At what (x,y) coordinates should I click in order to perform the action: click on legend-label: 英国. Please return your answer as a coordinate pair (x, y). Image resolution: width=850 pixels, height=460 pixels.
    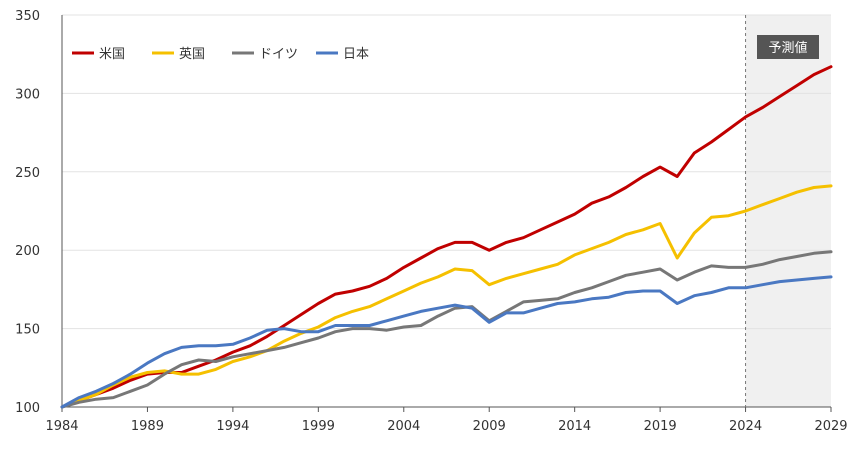
    Looking at the image, I should click on (192, 54).